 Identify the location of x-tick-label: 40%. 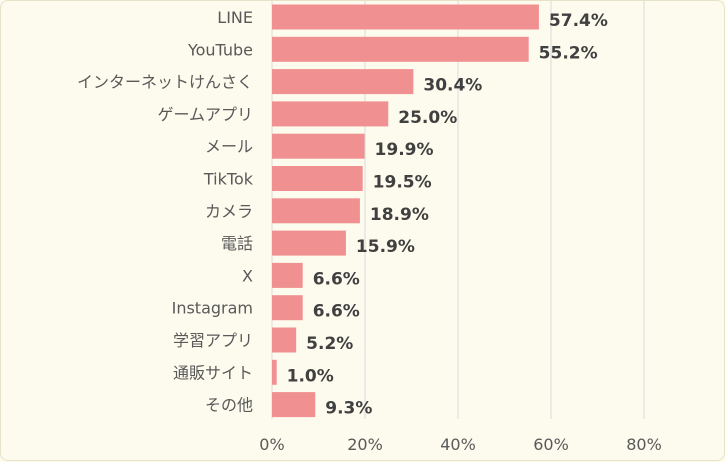
(458, 444).